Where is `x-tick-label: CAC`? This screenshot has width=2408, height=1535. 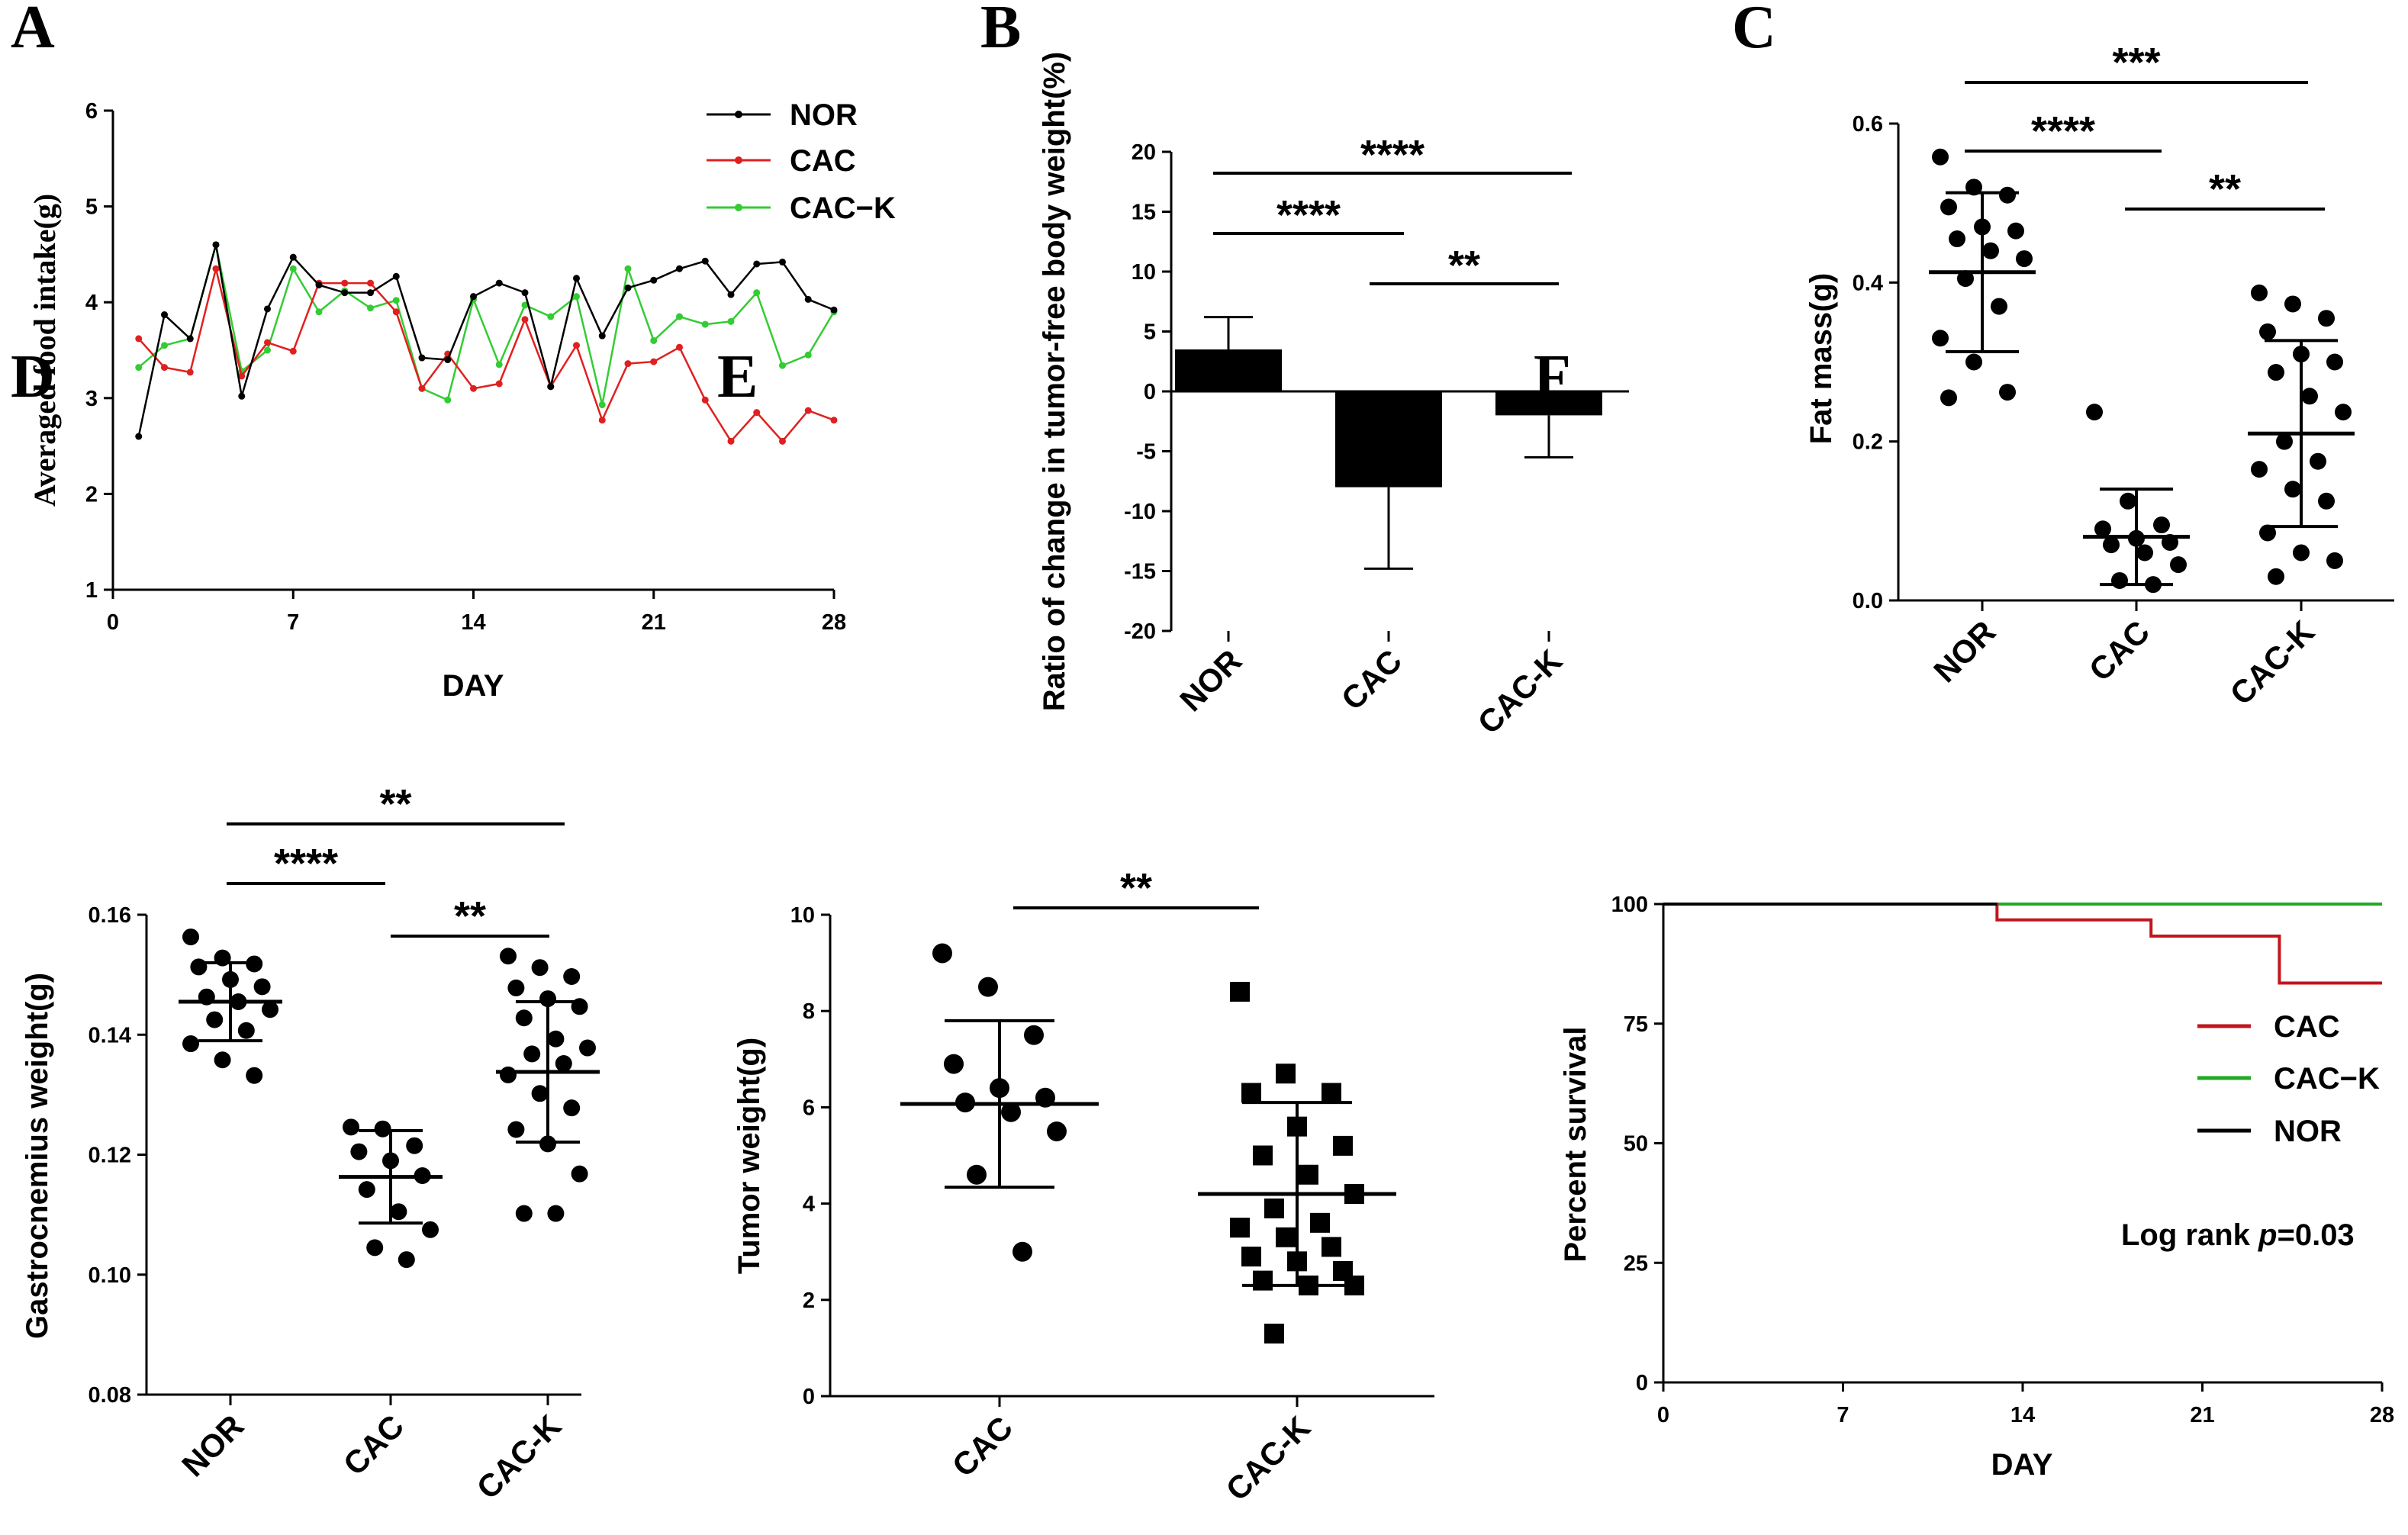
x-tick-label: CAC is located at coordinates (373, 1445).